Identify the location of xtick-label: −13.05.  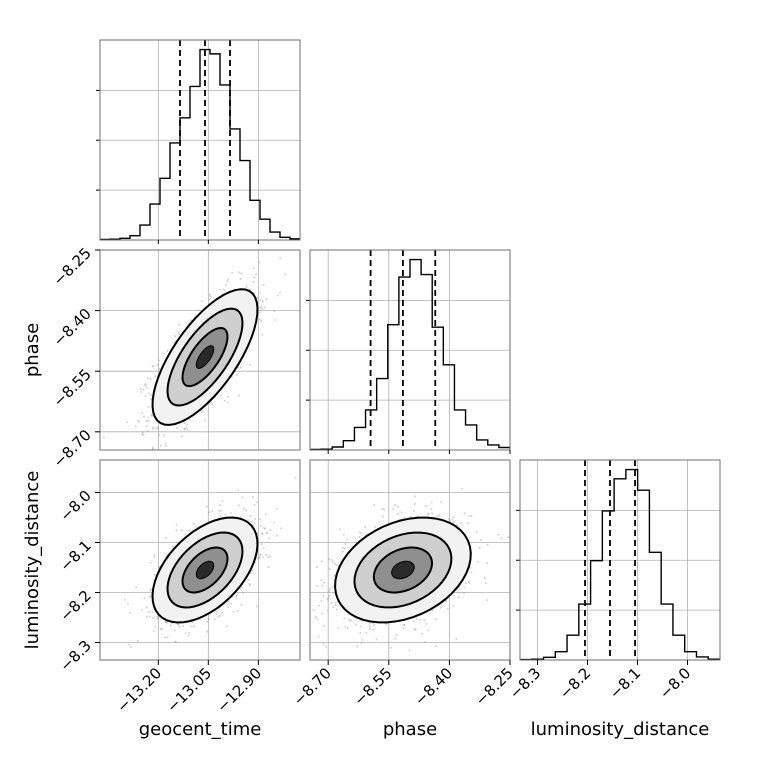
(189, 690).